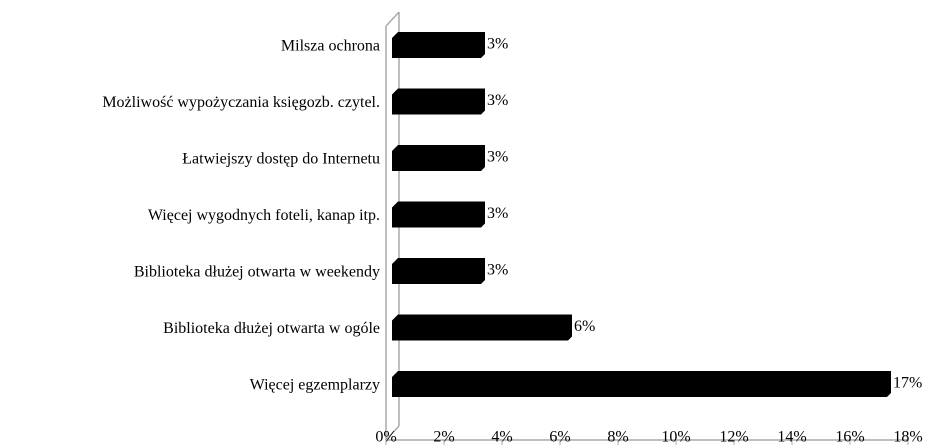 This screenshot has height=447, width=937. Describe the element at coordinates (733, 437) in the screenshot. I see `x-tick-label: 12%` at that location.